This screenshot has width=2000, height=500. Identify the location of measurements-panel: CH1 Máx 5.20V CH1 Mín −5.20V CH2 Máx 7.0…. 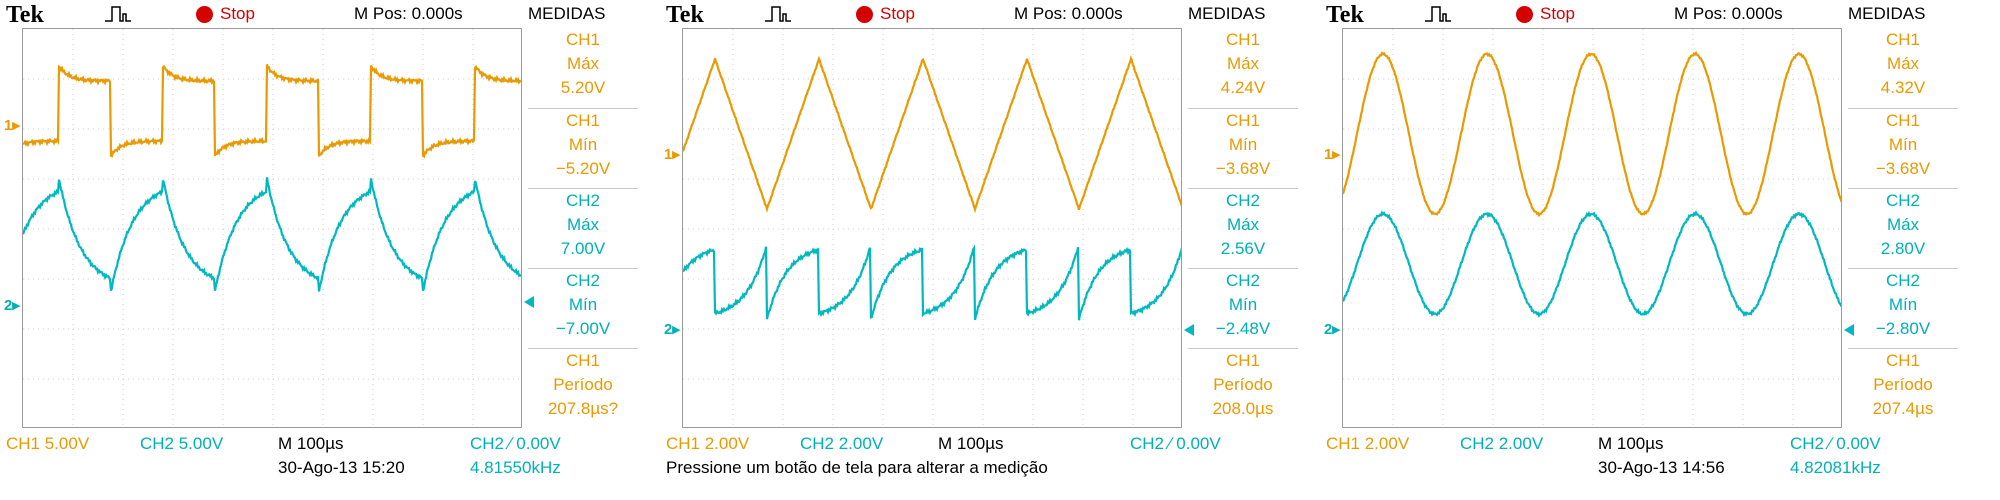
(583, 228).